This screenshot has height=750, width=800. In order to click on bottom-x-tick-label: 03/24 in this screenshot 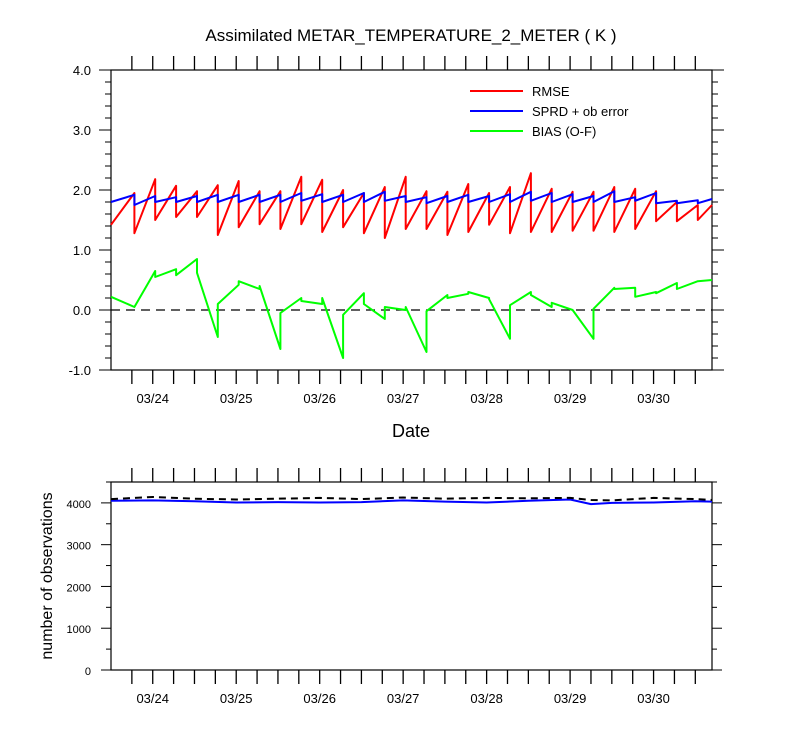, I will do `click(152, 698)`.